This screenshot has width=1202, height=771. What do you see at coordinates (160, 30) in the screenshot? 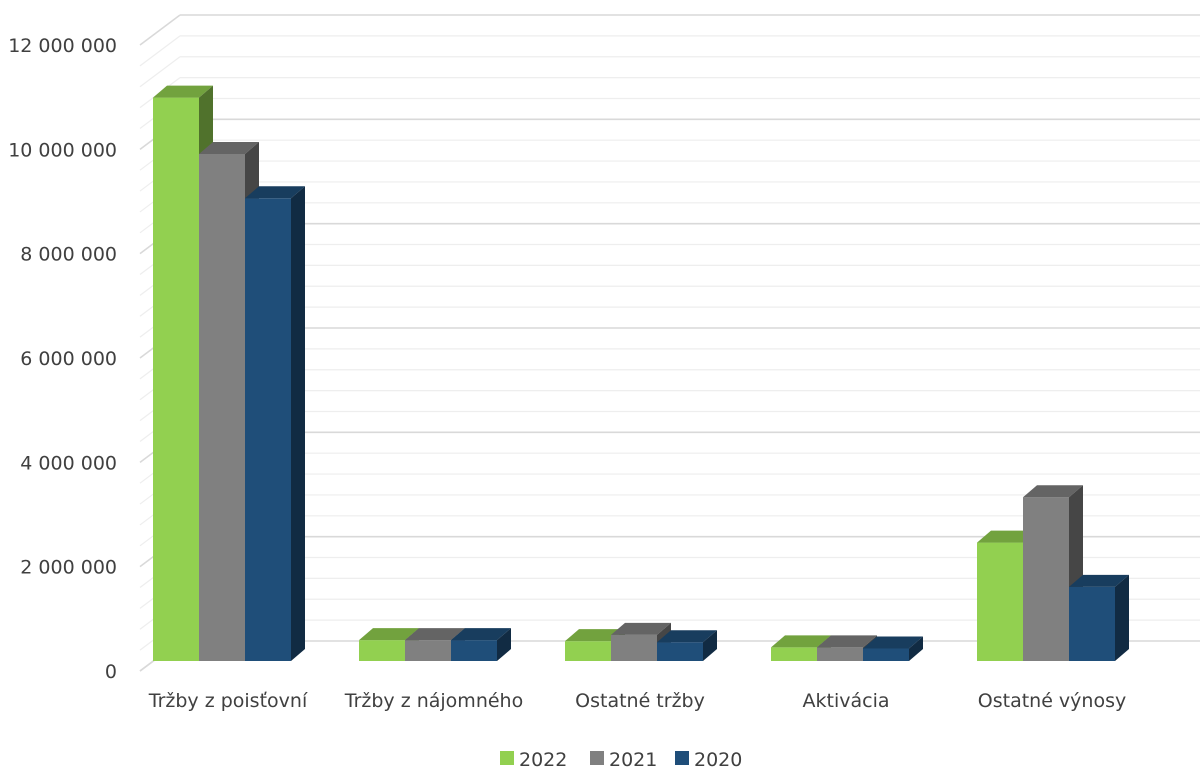
I see `major-gridline-side` at bounding box center [160, 30].